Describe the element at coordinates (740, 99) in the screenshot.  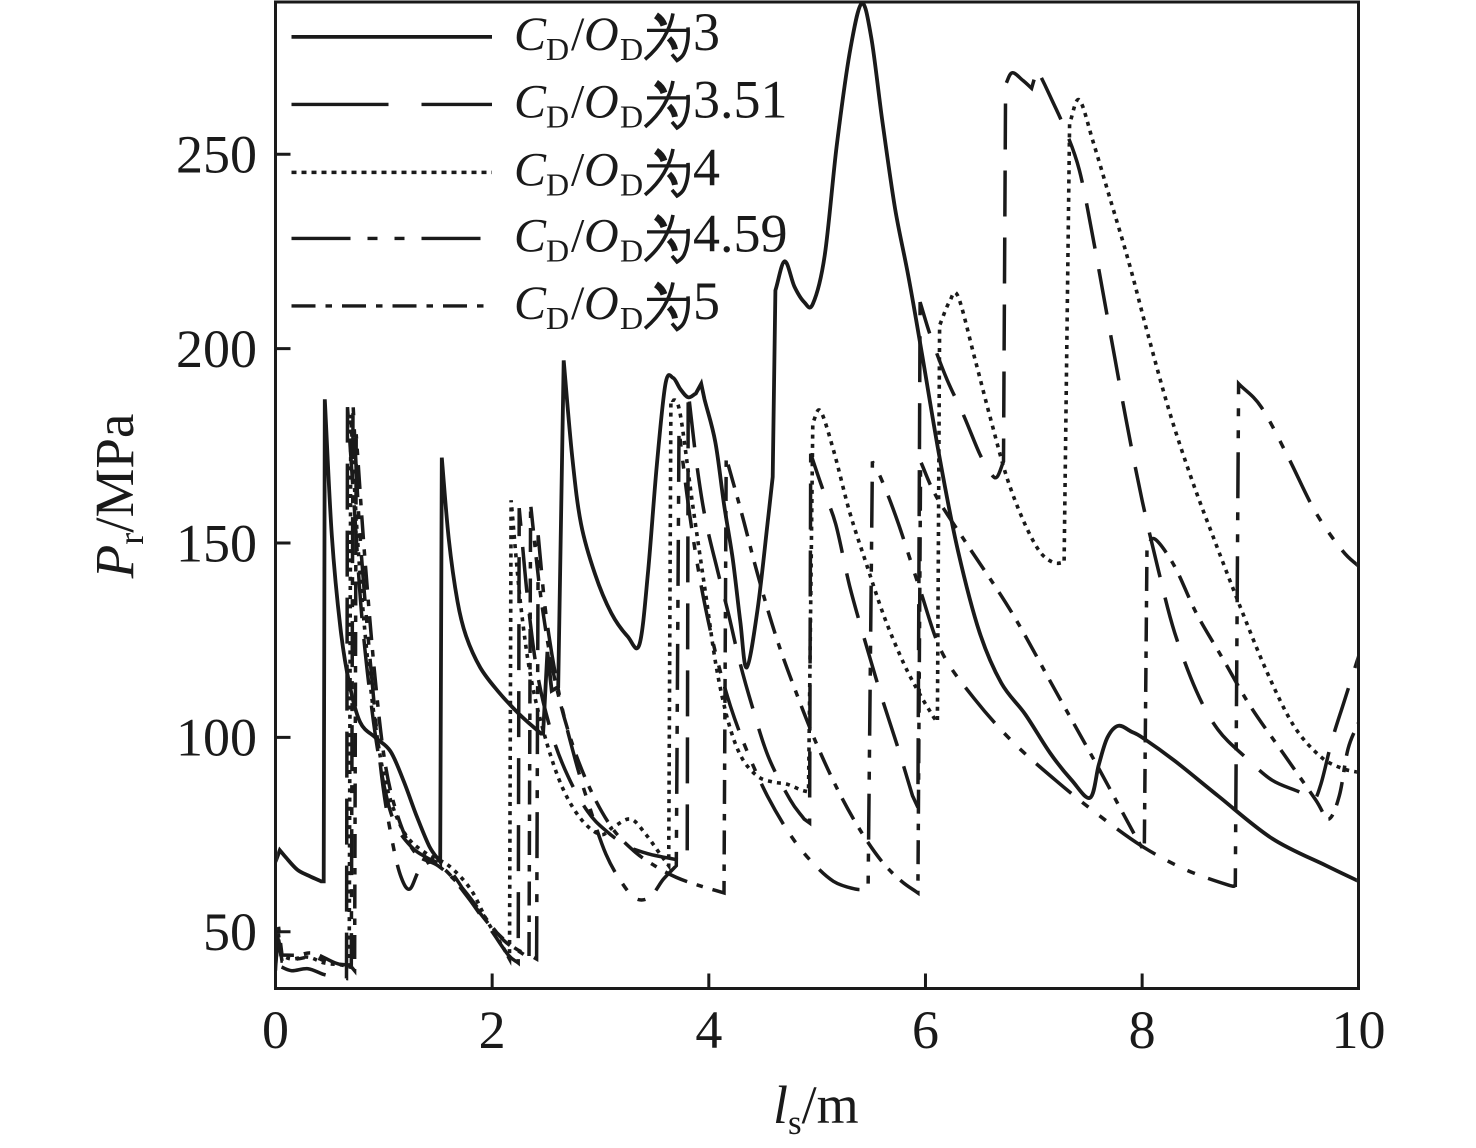
I see `svg-text: 3.51` at that location.